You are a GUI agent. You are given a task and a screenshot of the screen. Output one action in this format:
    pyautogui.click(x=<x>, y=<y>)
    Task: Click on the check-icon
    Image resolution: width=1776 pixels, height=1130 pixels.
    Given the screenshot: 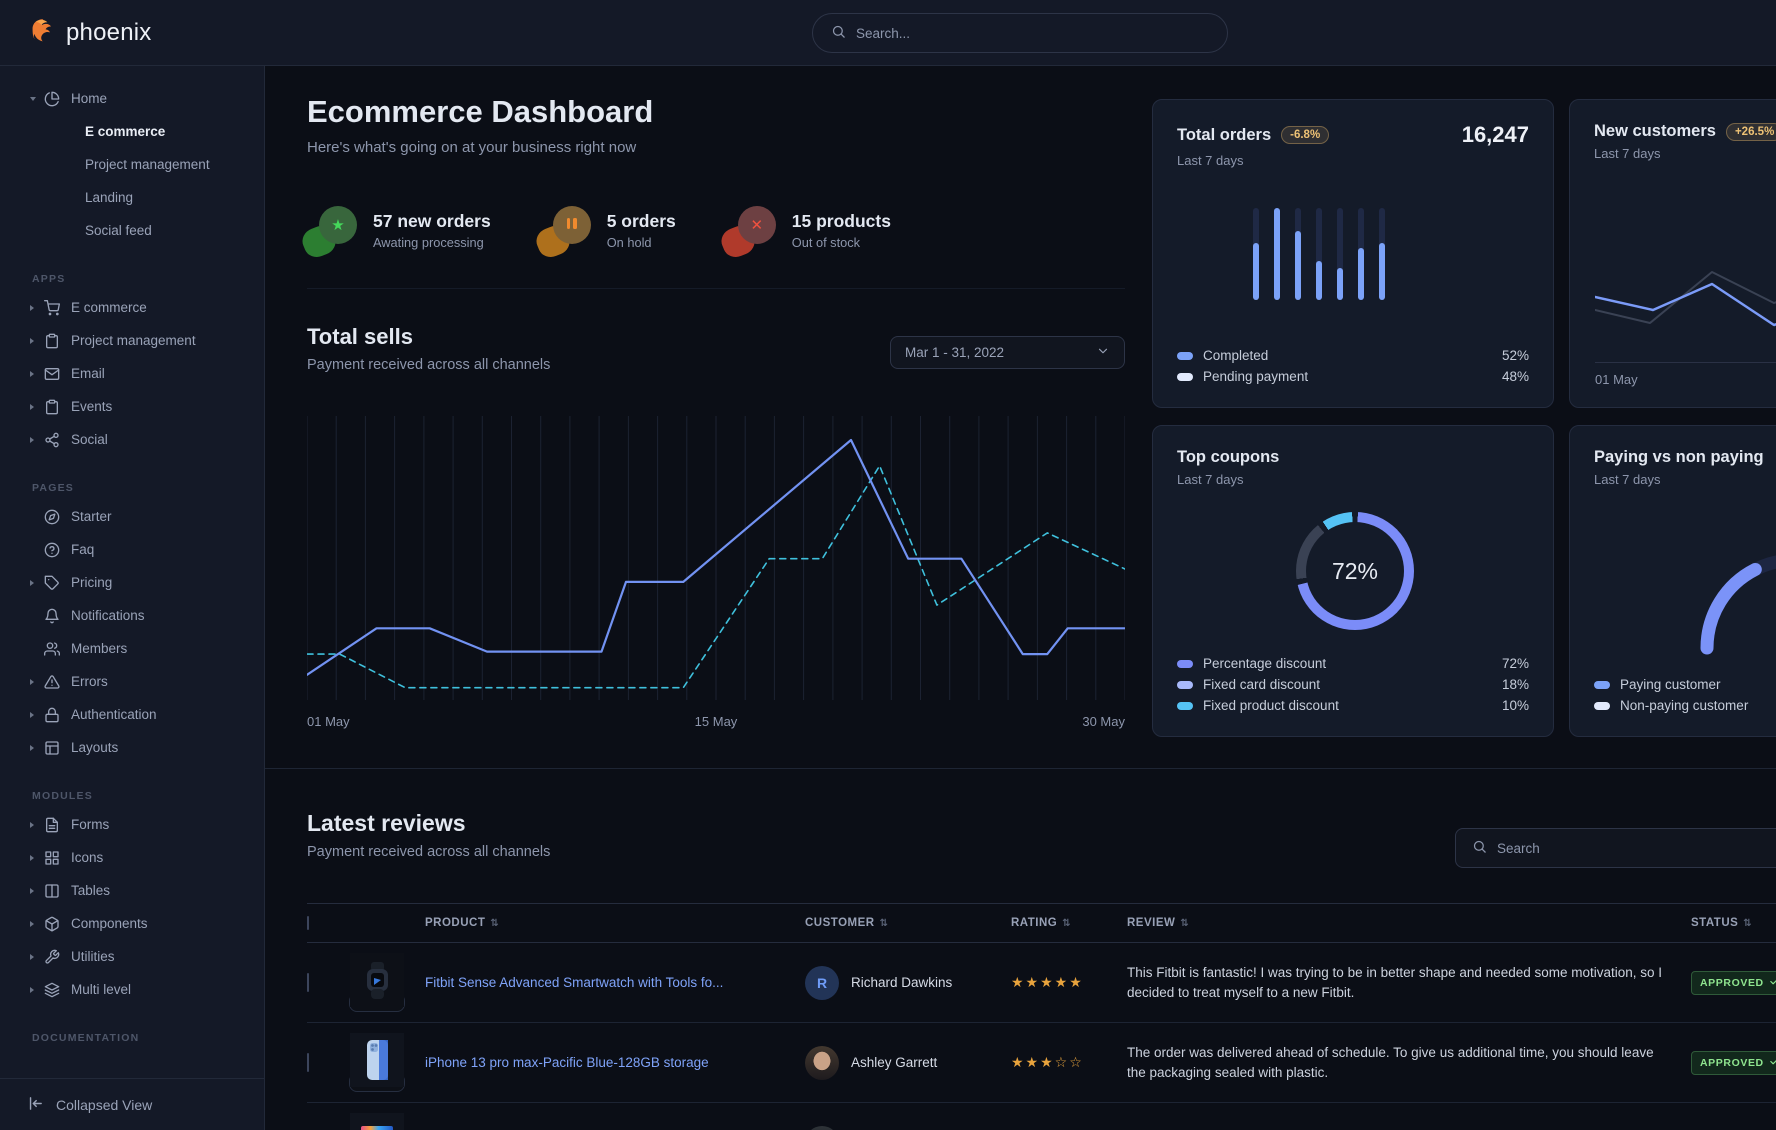 What is the action you would take?
    pyautogui.click(x=1772, y=983)
    